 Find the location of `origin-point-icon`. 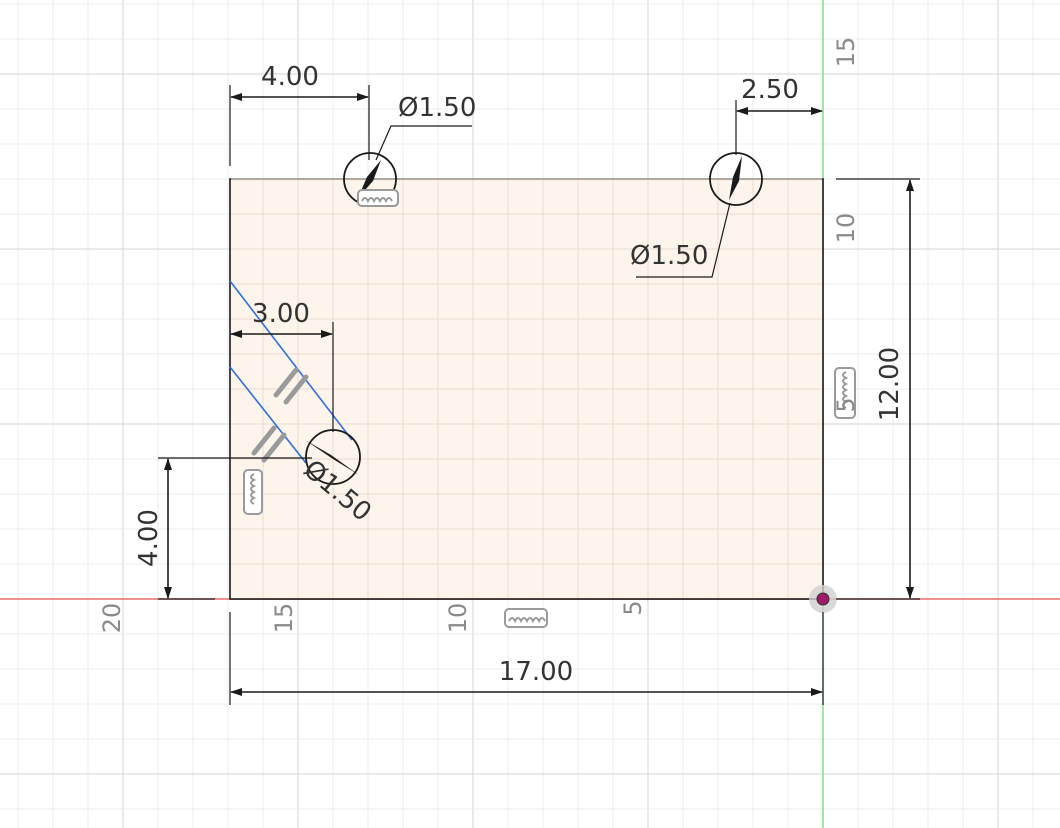

origin-point-icon is located at coordinates (823, 599).